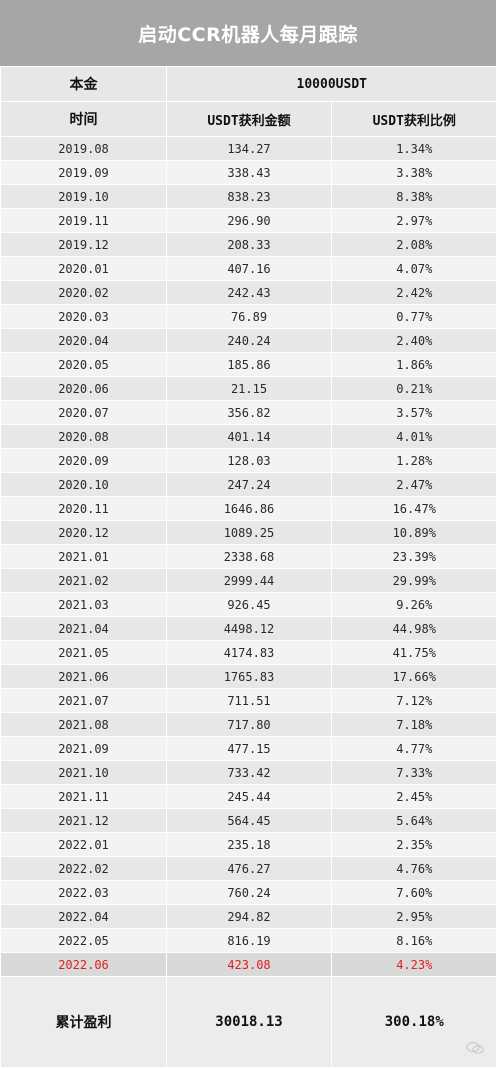 Image resolution: width=496 pixels, height=1070 pixels. What do you see at coordinates (413, 340) in the screenshot?
I see `cell-ratio: 2.40%` at bounding box center [413, 340].